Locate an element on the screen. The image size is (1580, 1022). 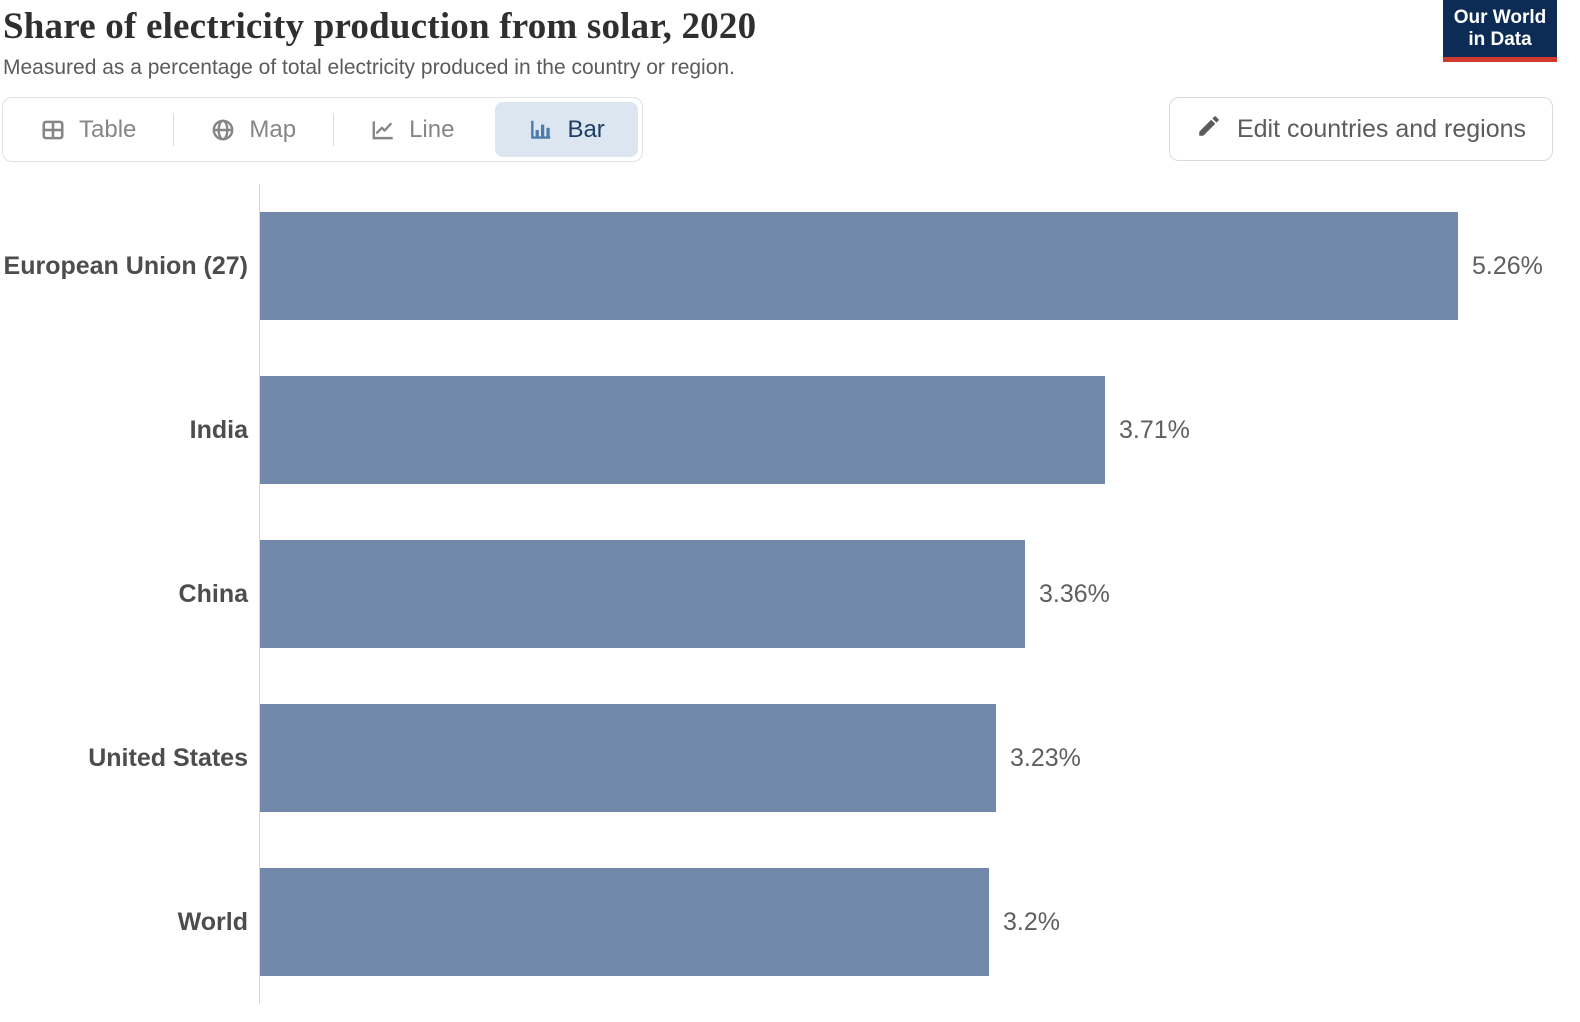
category-label: European Union (27) is located at coordinates (125, 266).